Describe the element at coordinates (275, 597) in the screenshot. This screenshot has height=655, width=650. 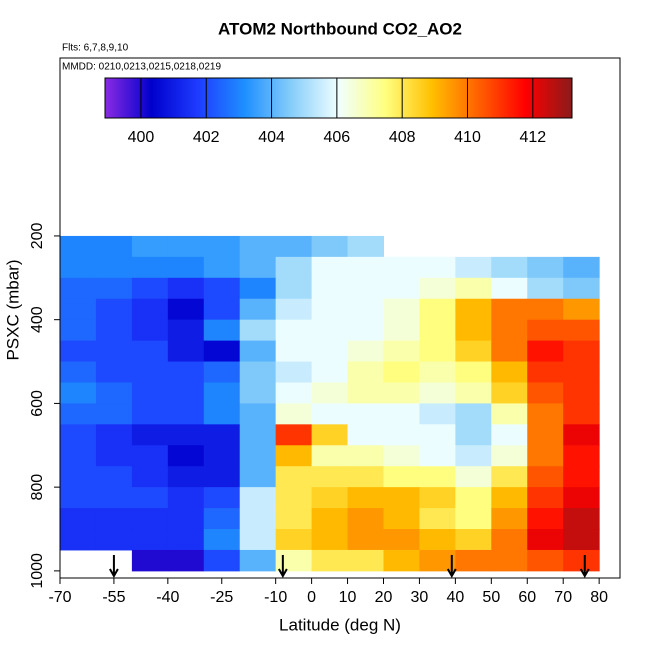
I see `x-tick-label: -10` at that location.